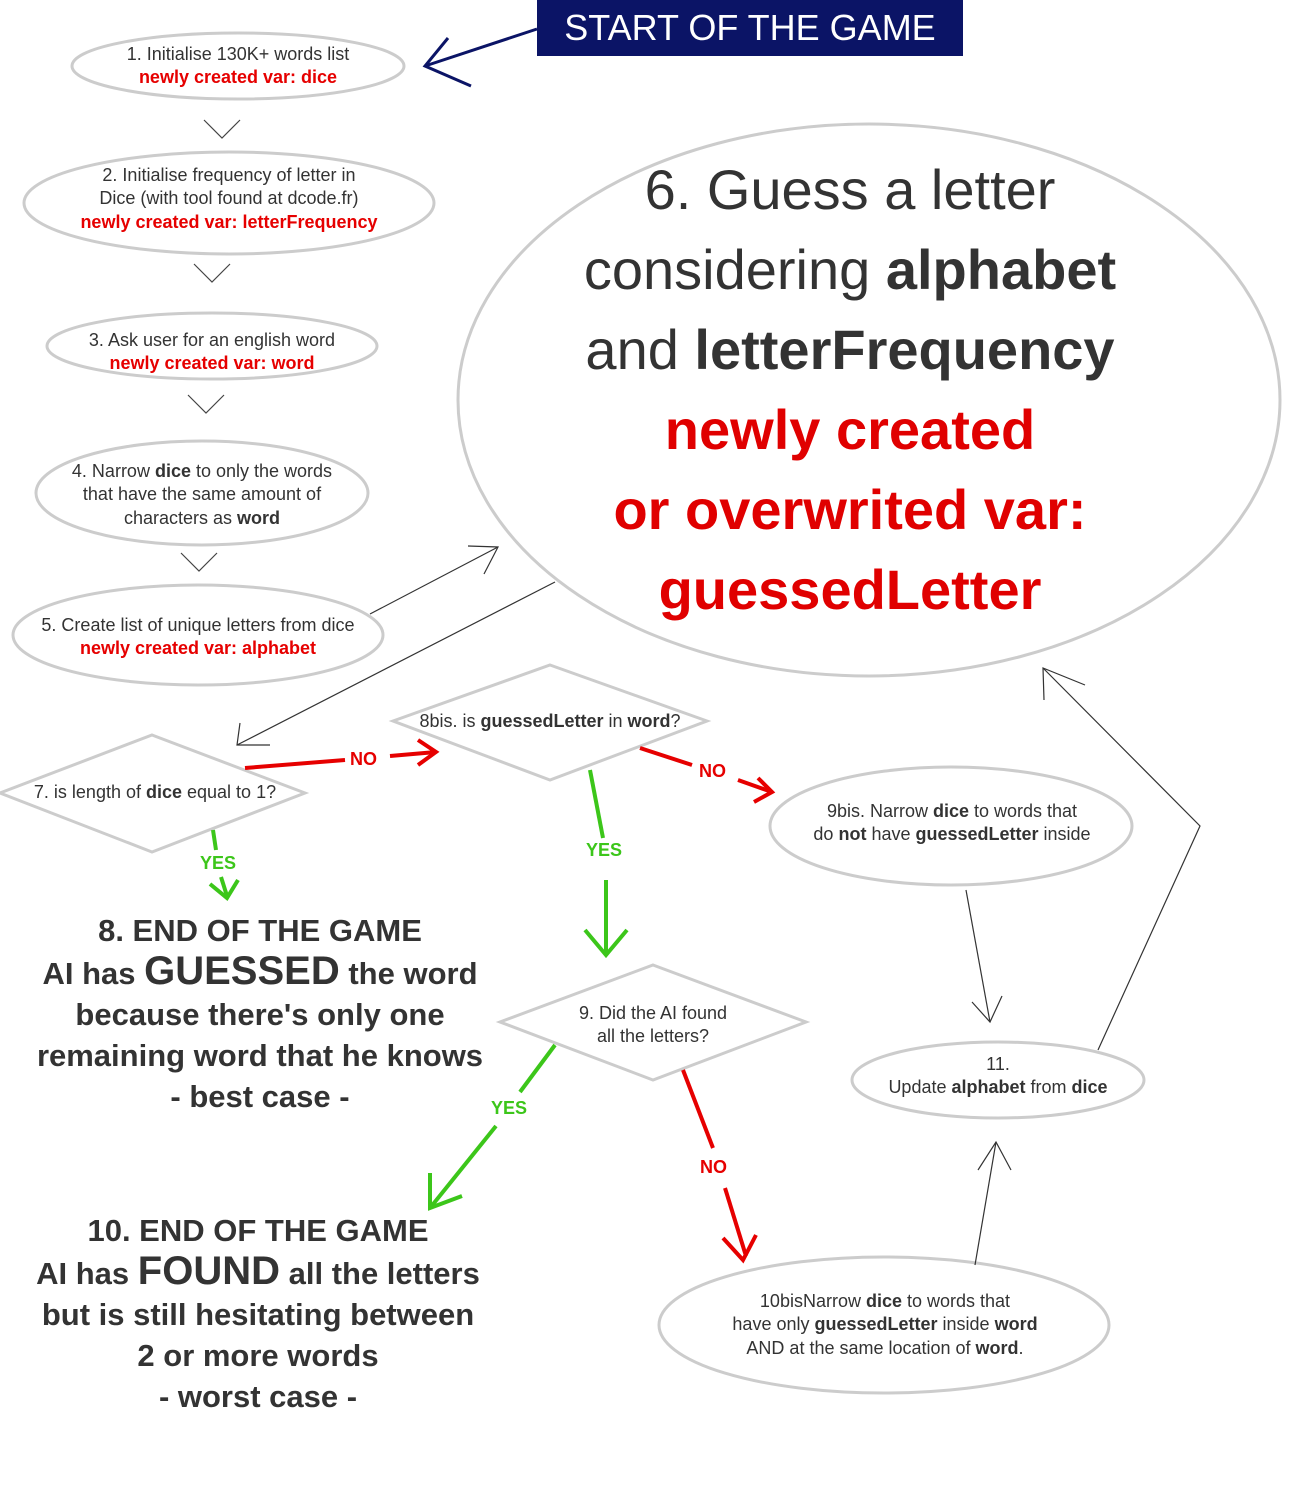  I want to click on end-10-line-3: but is still hesitating between, so click(258, 1314).